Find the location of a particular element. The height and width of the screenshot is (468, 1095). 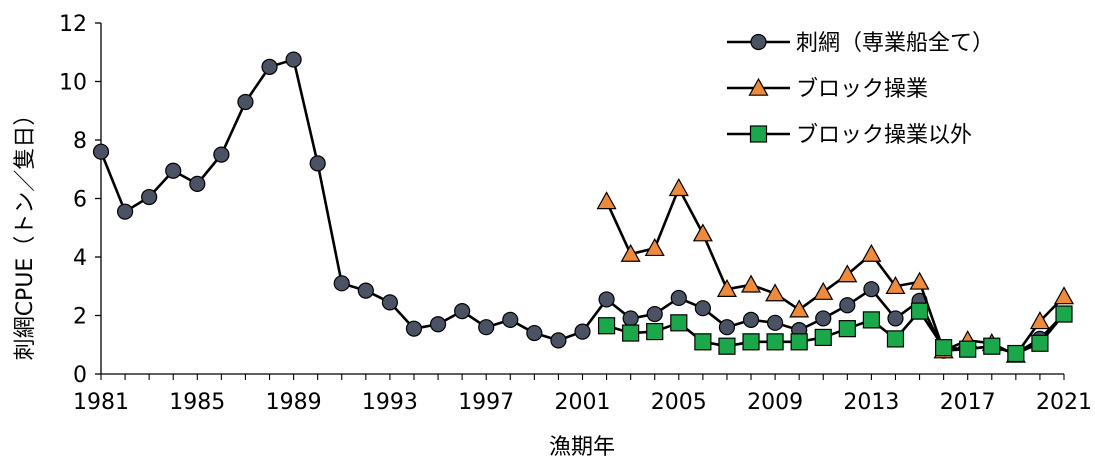

legend-label: 刺網（専業船全て） is located at coordinates (895, 43).